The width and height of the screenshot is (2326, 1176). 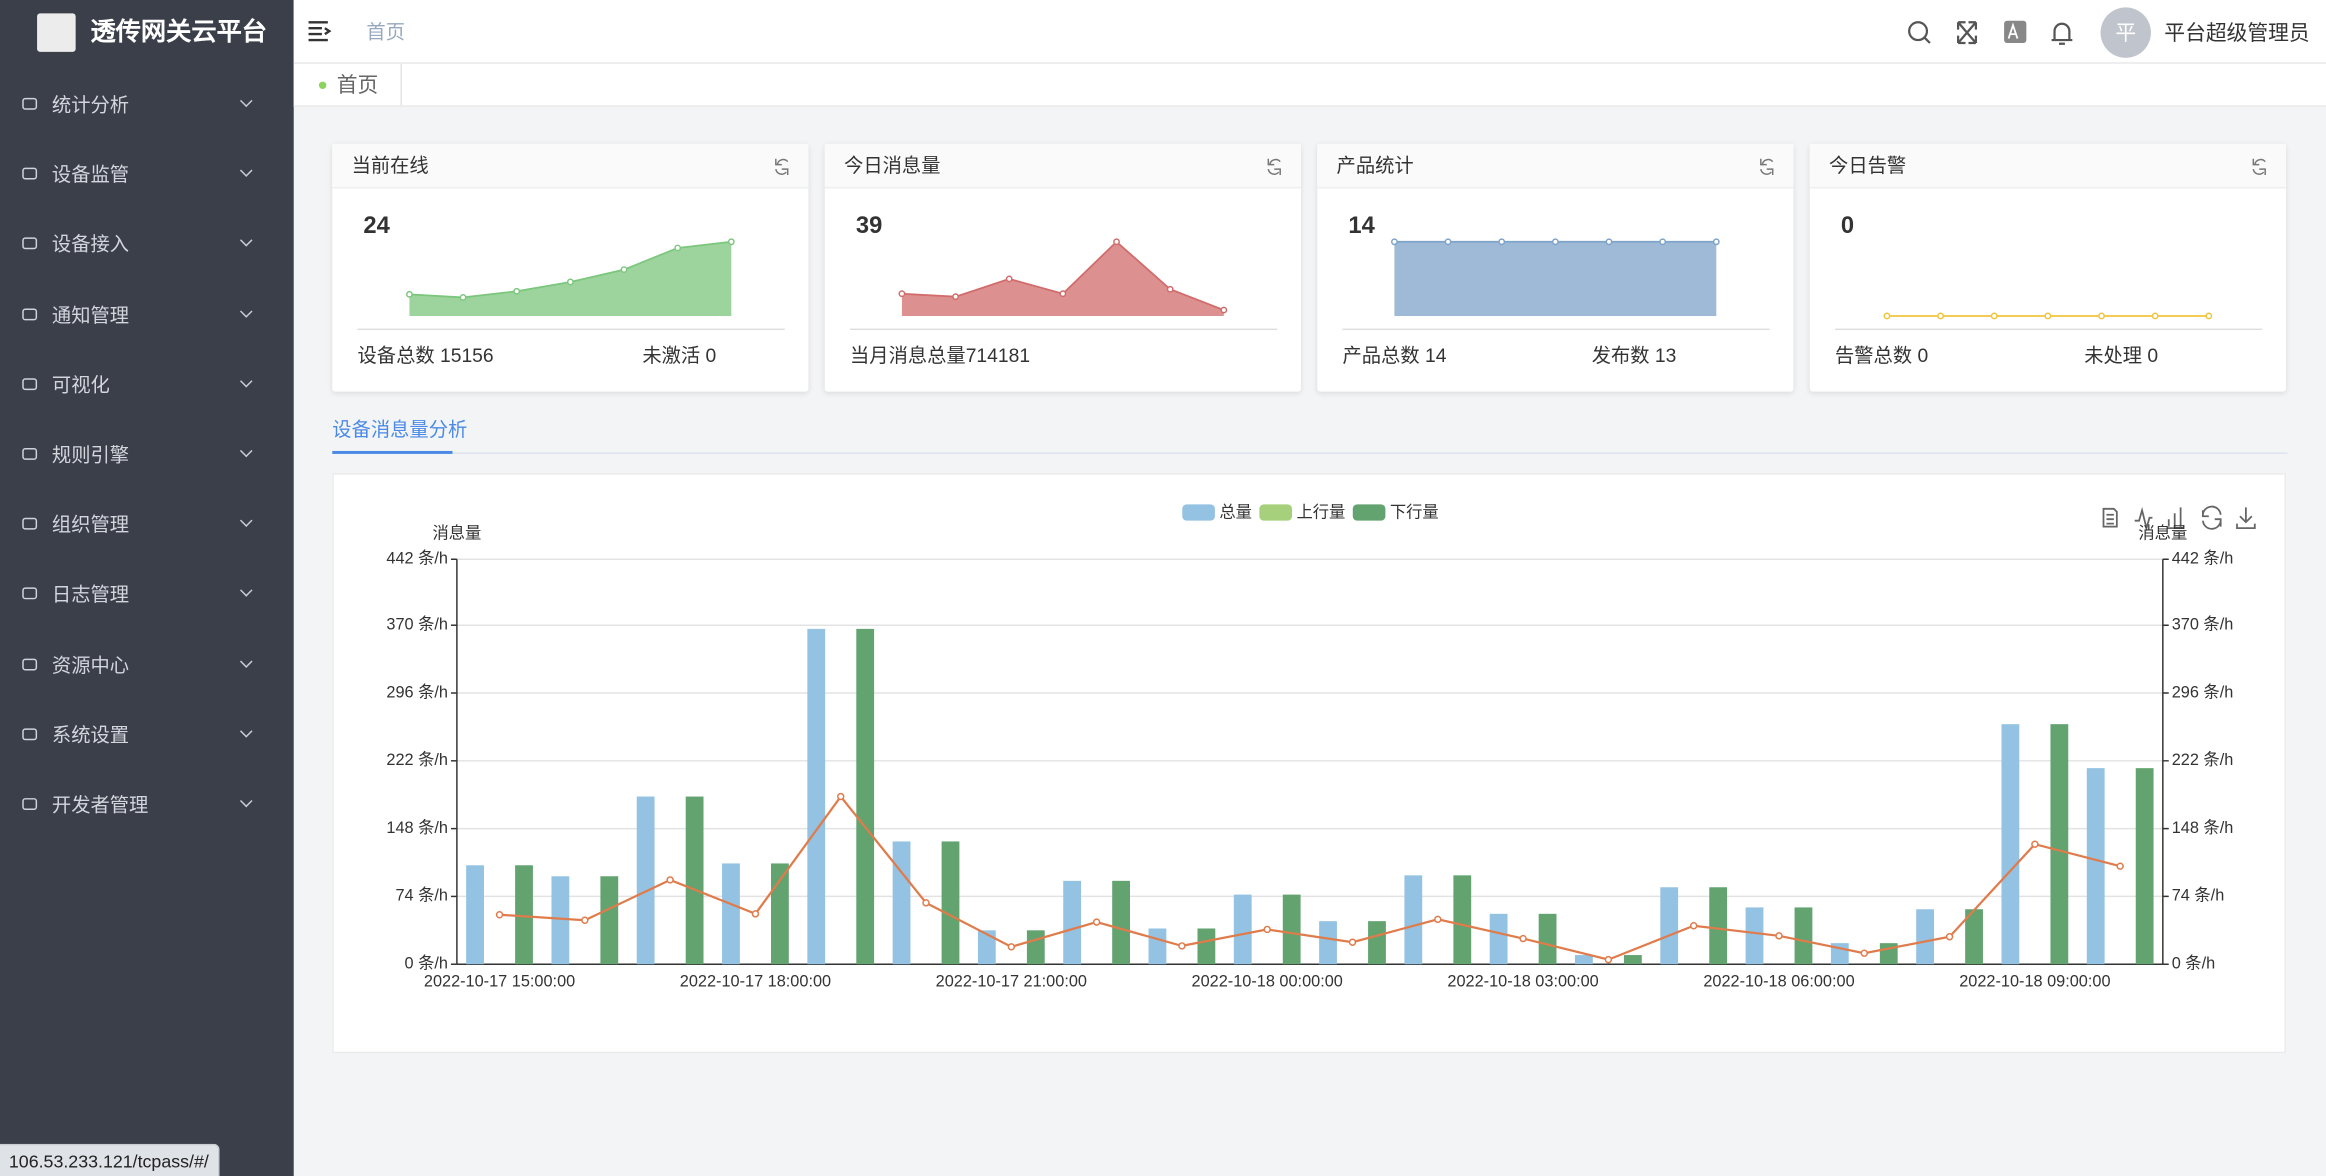 I want to click on y-axis-title: 消息量, so click(x=456, y=533).